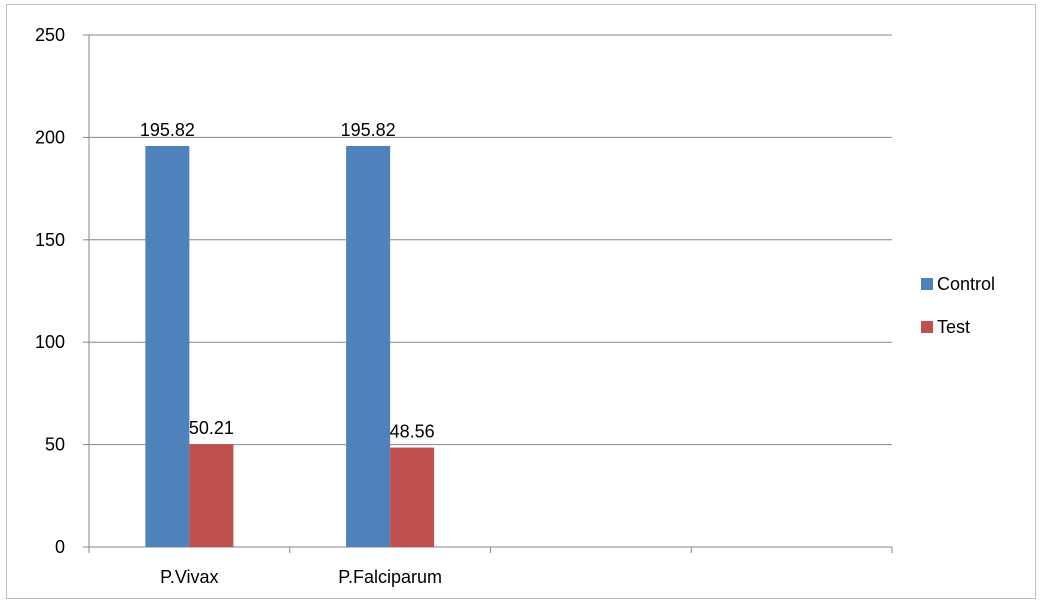  Describe the element at coordinates (390, 577) in the screenshot. I see `x-tick-label: P.Falciparum` at that location.